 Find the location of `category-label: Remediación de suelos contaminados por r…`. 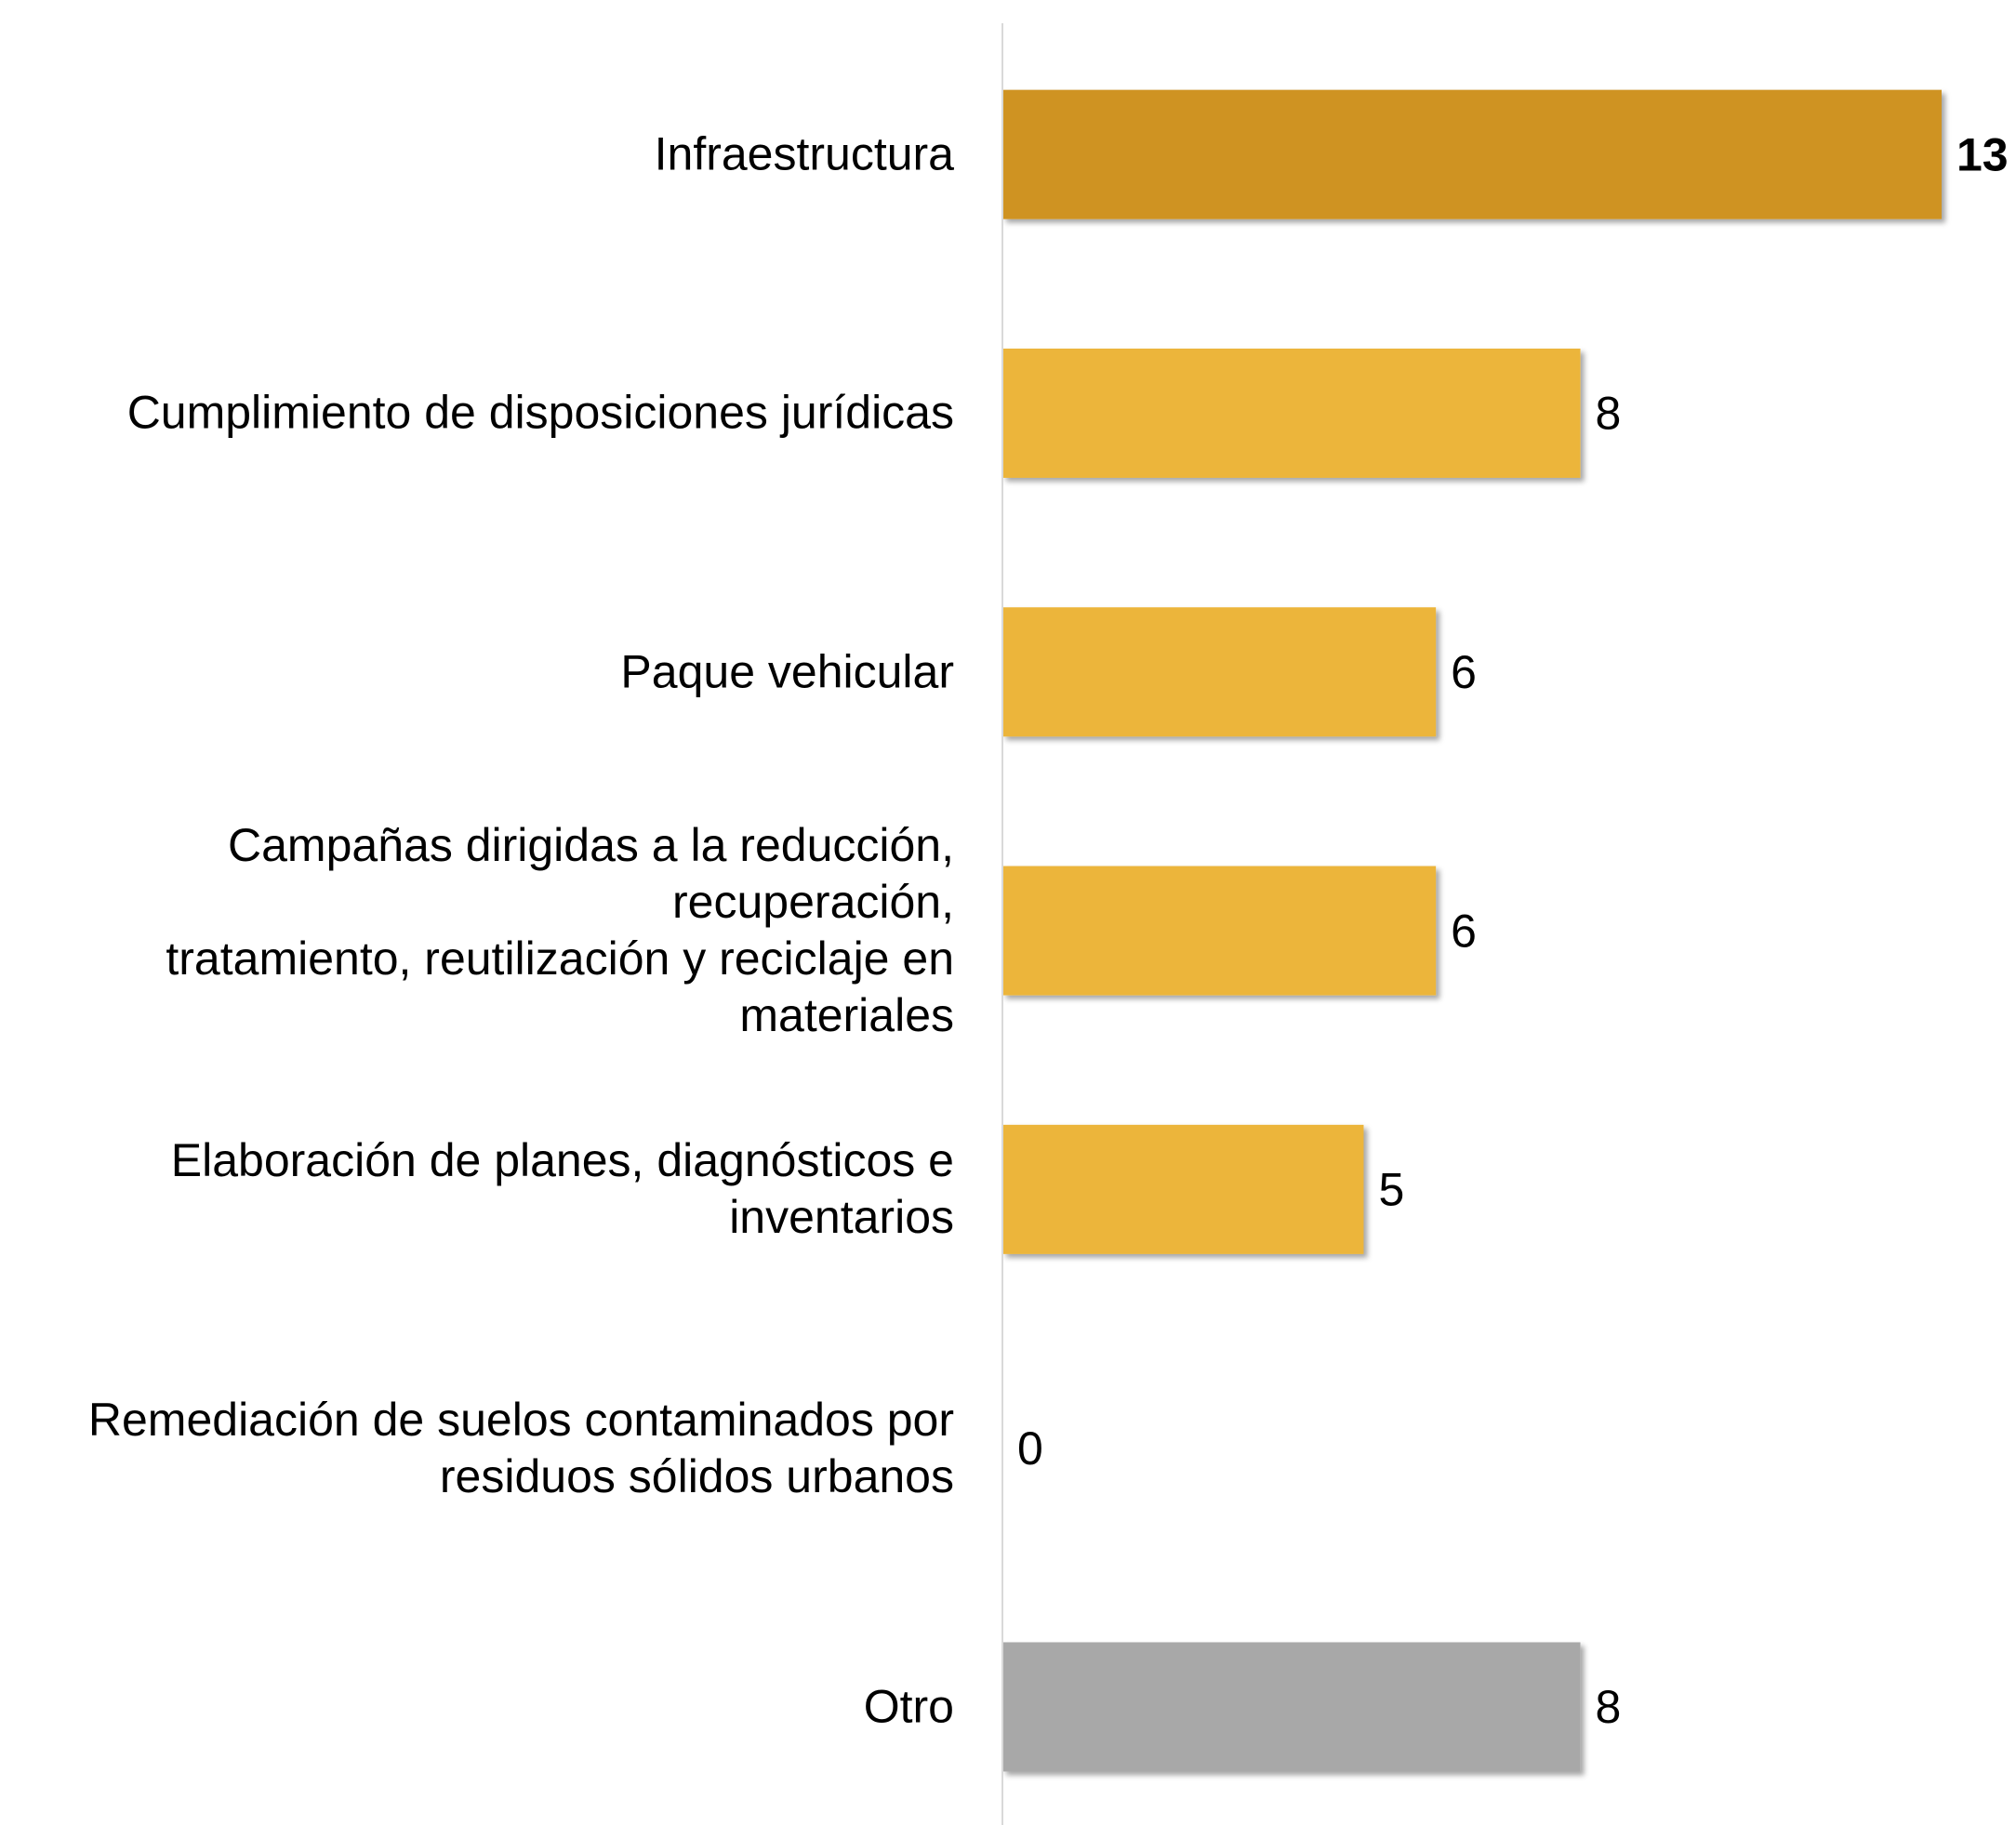

category-label: Remediación de suelos contaminados por r… is located at coordinates (520, 1447).